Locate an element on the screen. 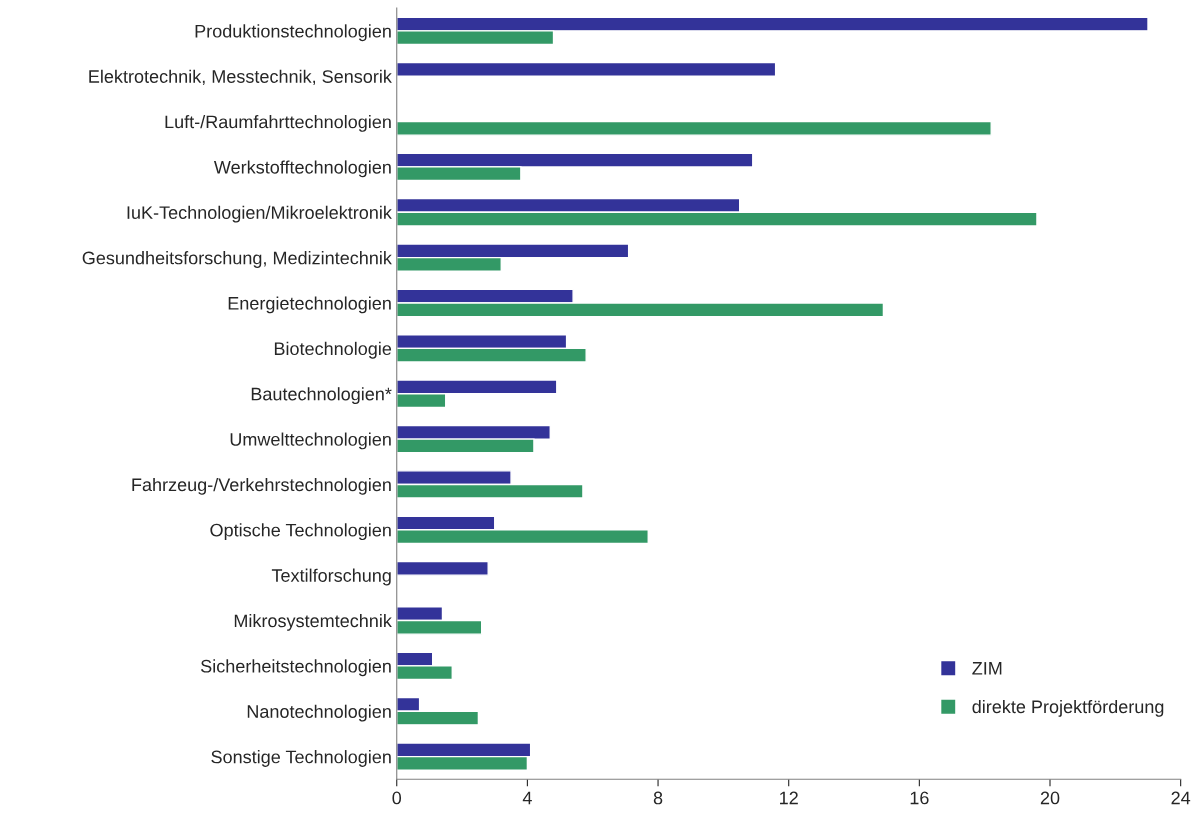  y-tick-label: IuK-Technologien/Mikroelektronik is located at coordinates (259, 214).